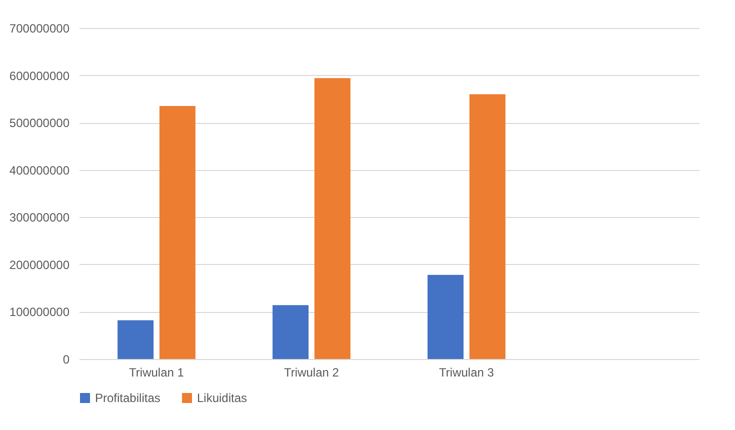 This screenshot has height=430, width=735. I want to click on legend-label: Profitabilitas, so click(127, 398).